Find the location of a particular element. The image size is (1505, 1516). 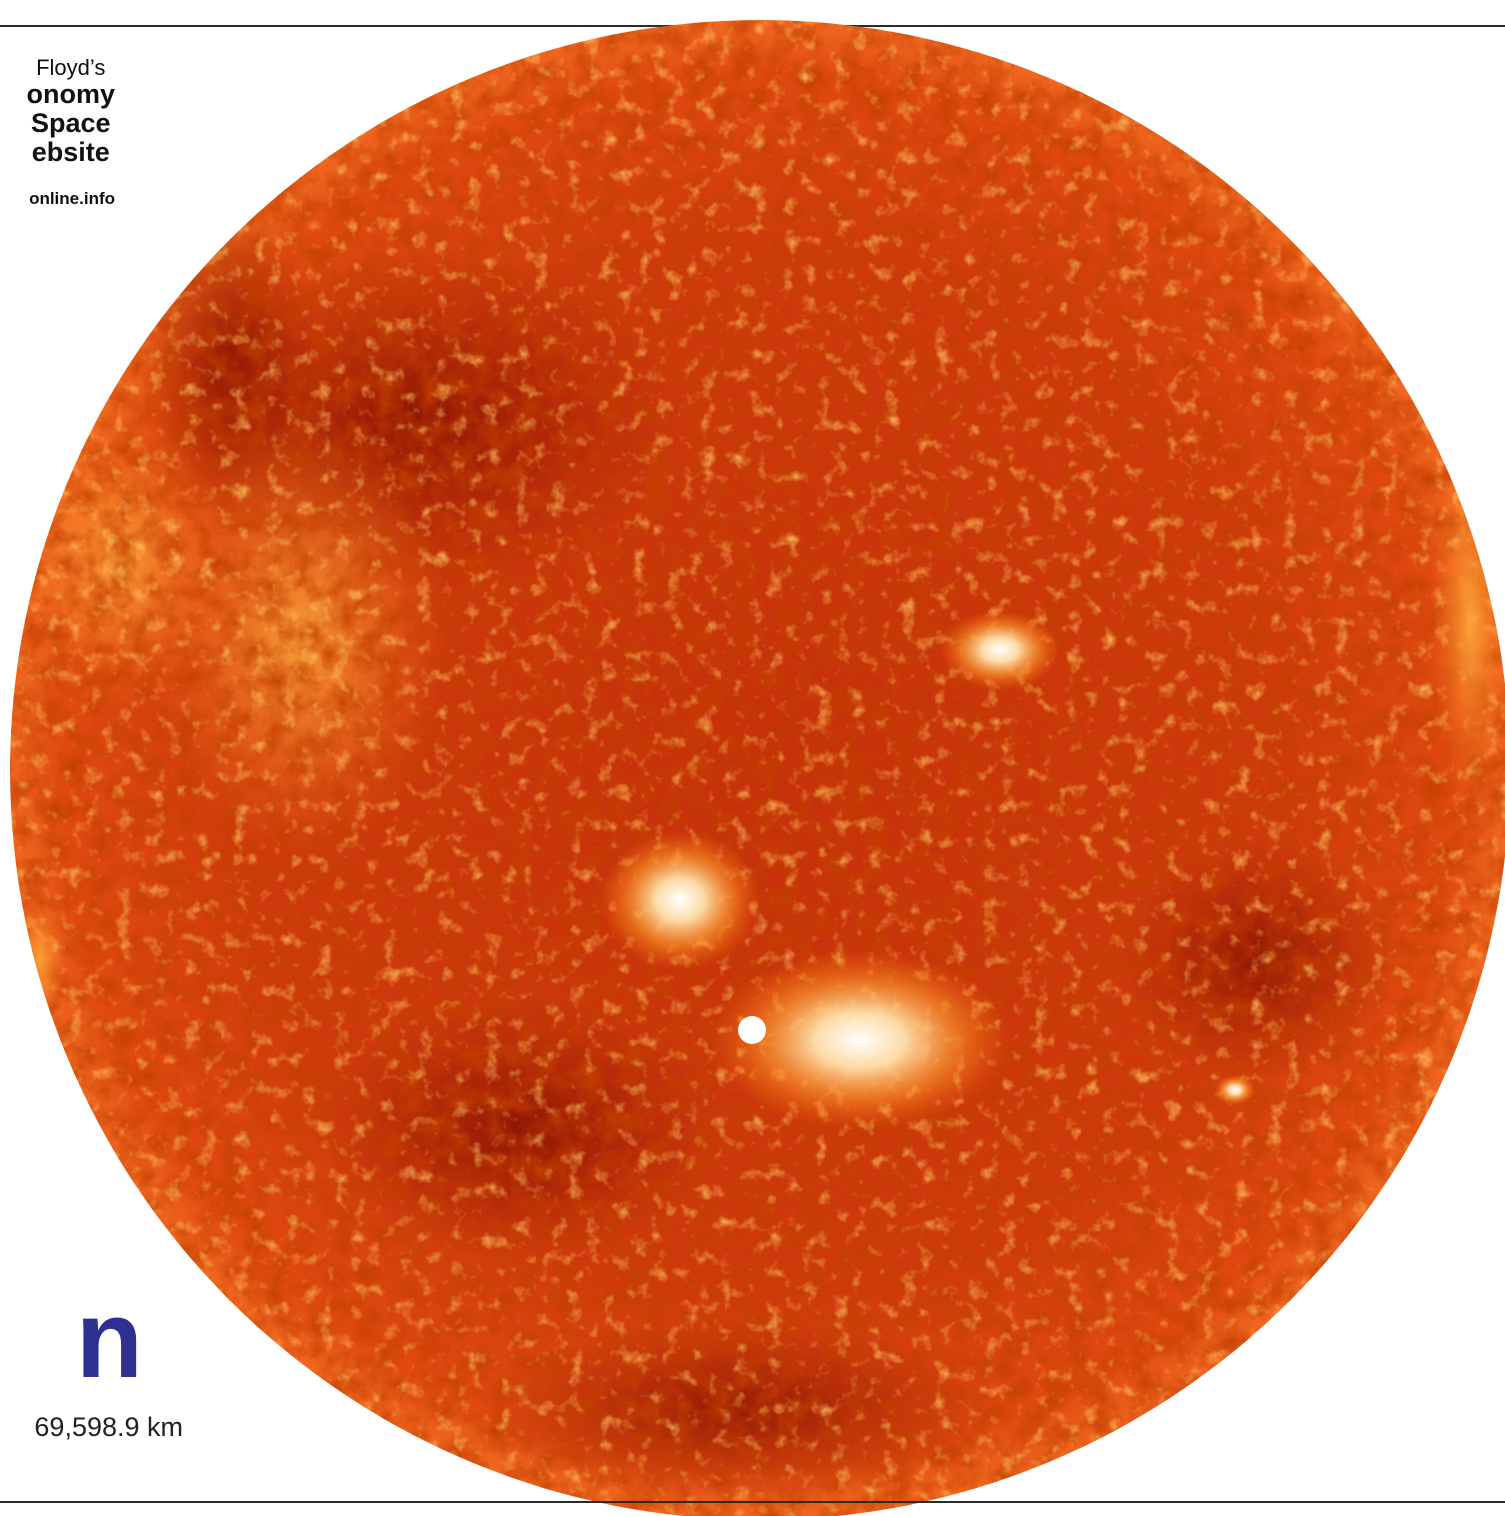

bottom-border-line is located at coordinates (752, 1502).